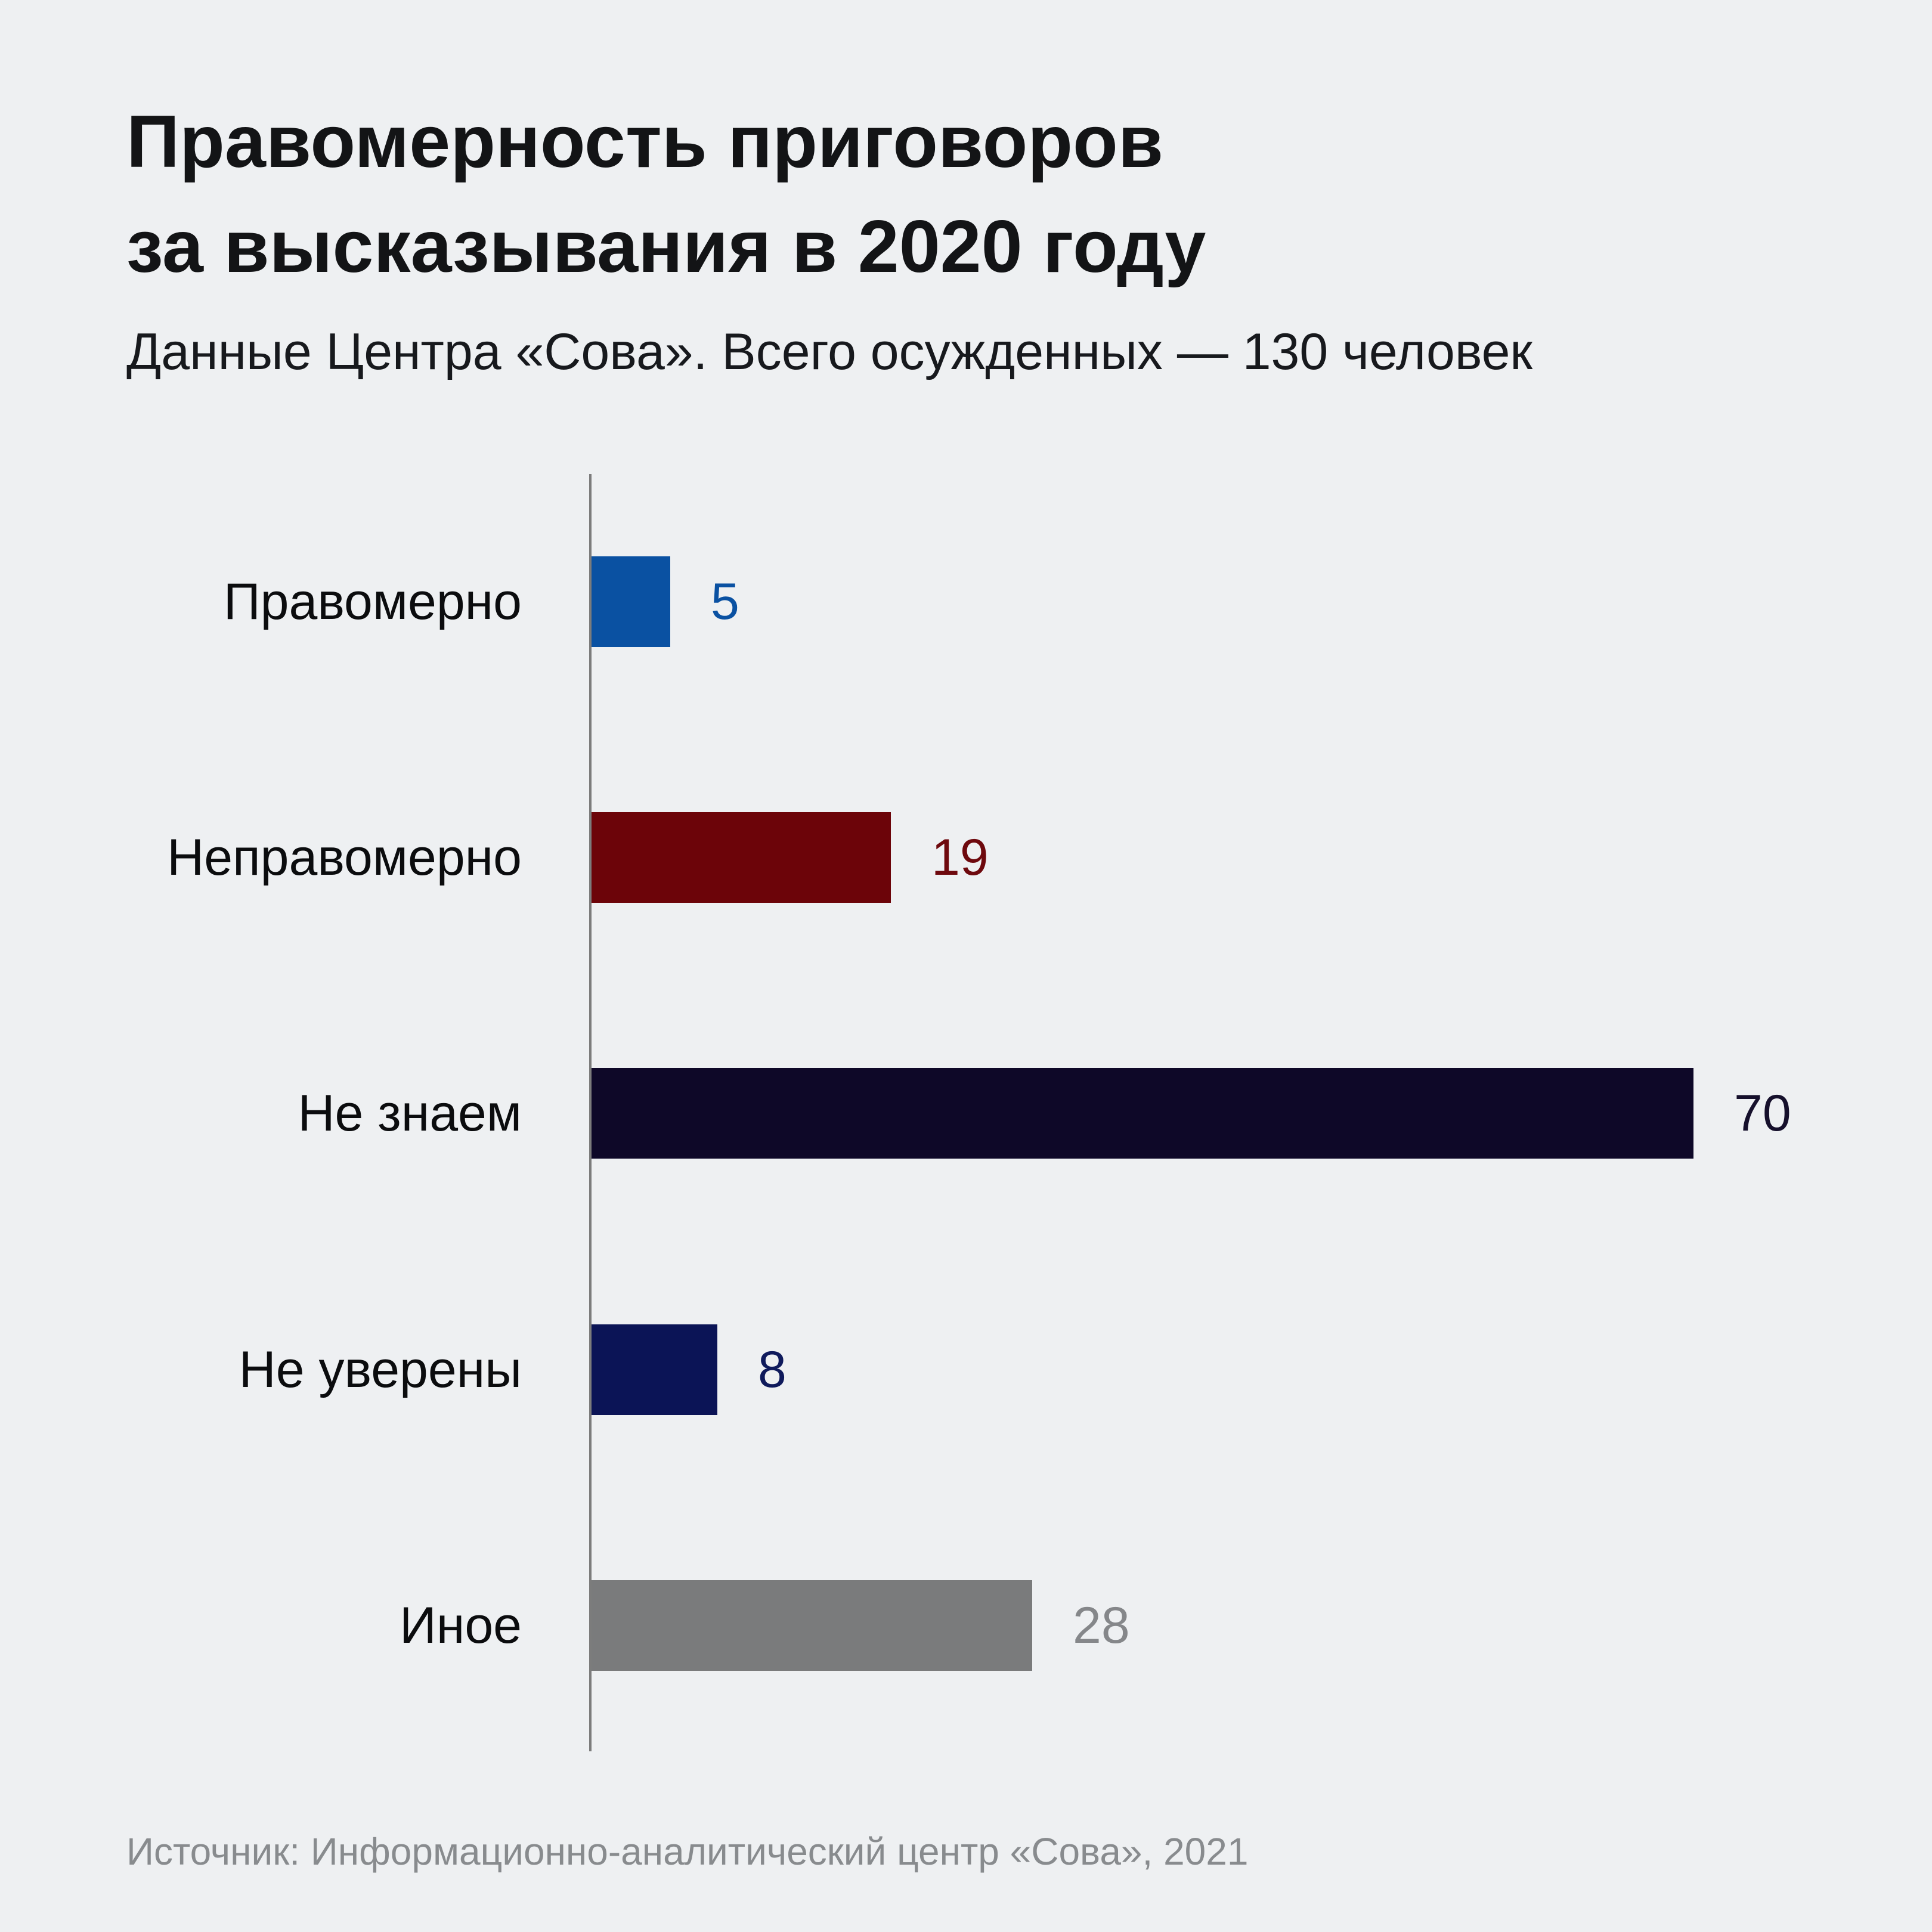  Describe the element at coordinates (410, 1114) in the screenshot. I see `category-label: Не знаем` at that location.